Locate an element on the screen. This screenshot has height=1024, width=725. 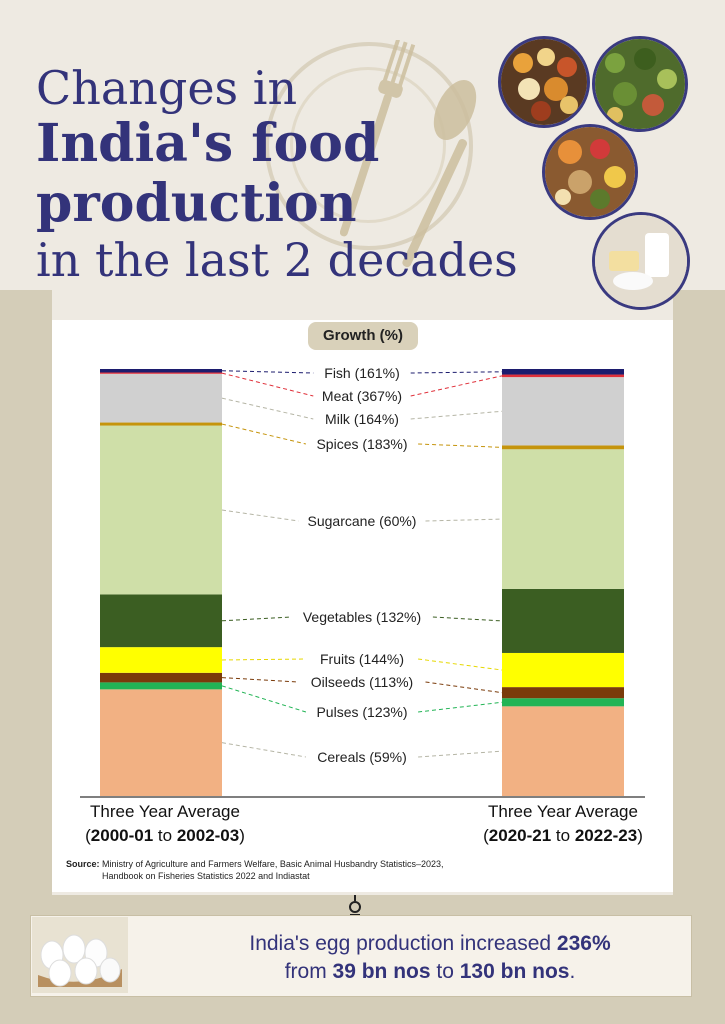
cutlery-icon is located at coordinates (408, 154).